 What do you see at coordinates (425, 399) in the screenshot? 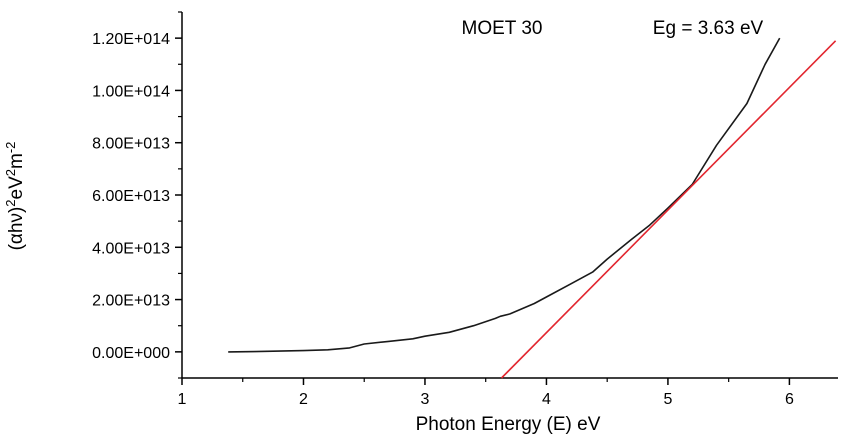
I see `x-tick-label: 3` at bounding box center [425, 399].